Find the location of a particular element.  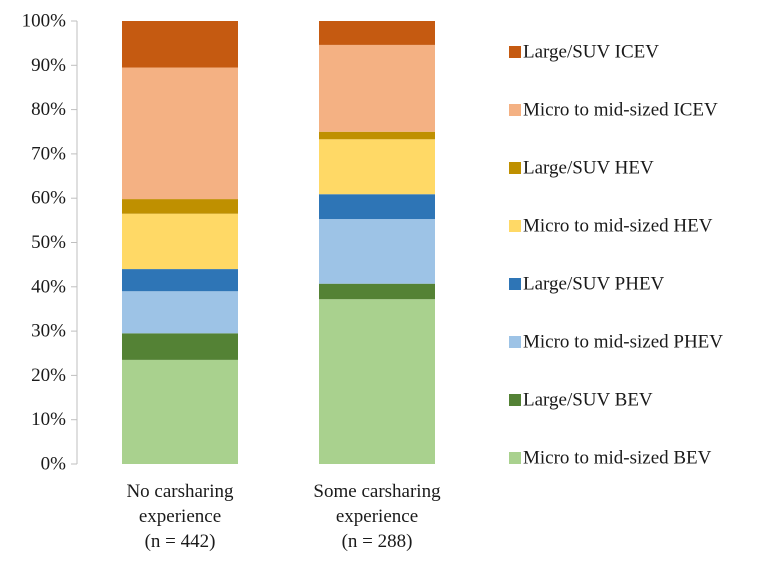

y-tick-label: 0% is located at coordinates (54, 464).